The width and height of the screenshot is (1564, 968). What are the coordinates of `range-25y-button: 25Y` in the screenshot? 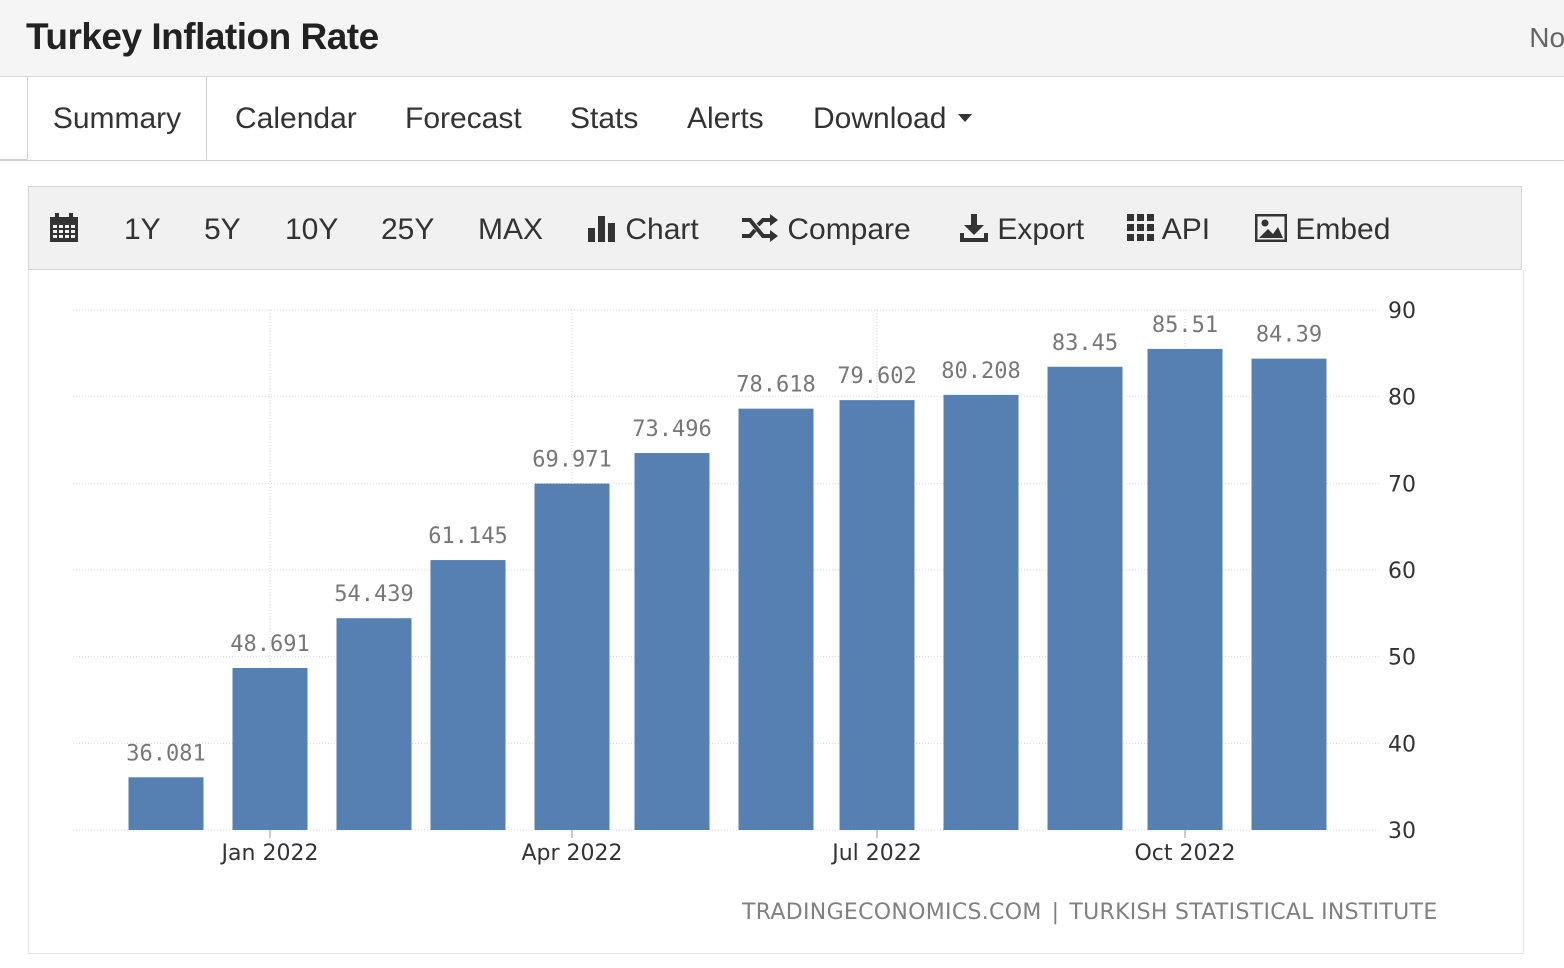 It's located at (408, 229).